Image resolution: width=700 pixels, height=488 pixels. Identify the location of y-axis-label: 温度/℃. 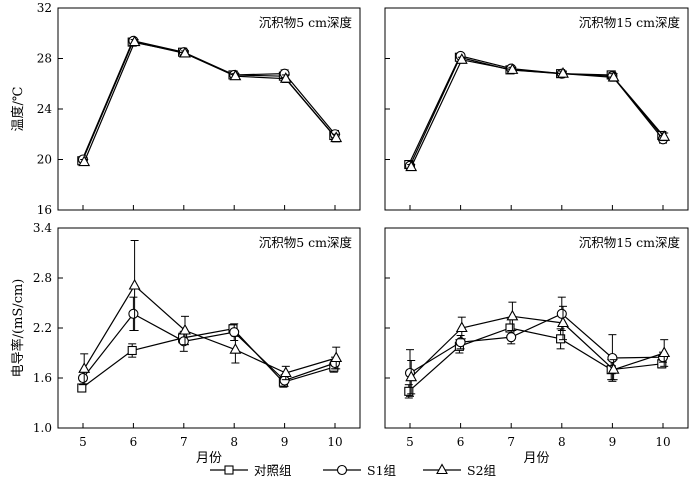
(18, 109).